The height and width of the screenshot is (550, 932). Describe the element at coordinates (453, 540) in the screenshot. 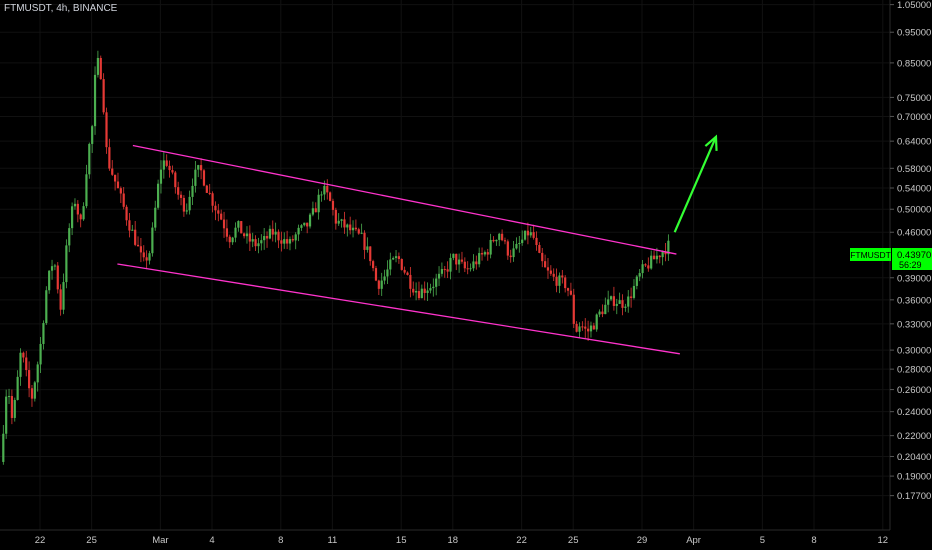

I see `x-tick-label: 18` at that location.